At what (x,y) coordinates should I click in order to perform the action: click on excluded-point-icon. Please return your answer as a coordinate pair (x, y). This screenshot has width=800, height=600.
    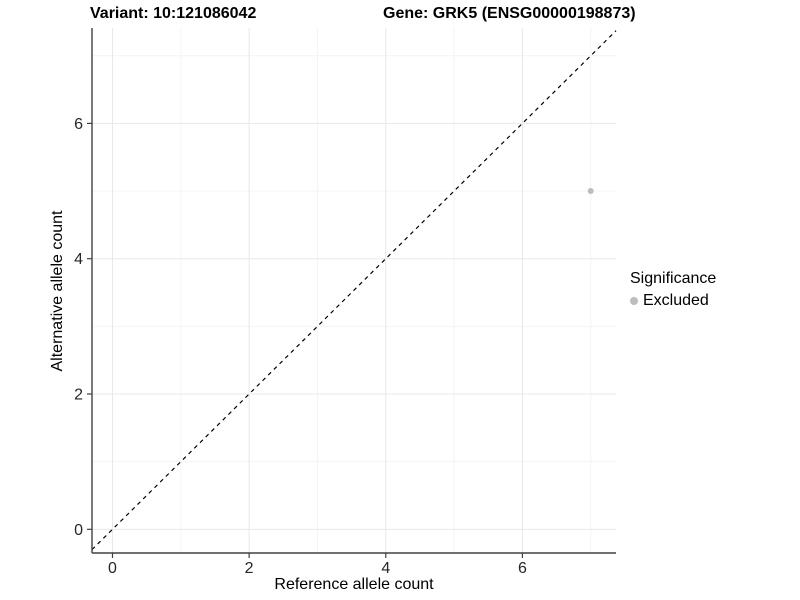
    Looking at the image, I should click on (634, 301).